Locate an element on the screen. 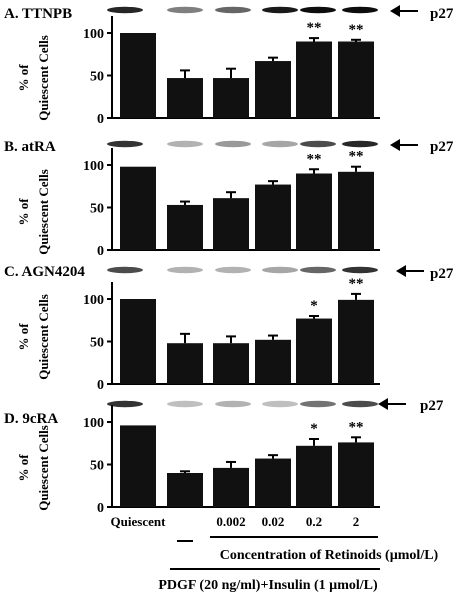 This screenshot has height=598, width=474. x-tick-label-2: 2 is located at coordinates (356, 521).